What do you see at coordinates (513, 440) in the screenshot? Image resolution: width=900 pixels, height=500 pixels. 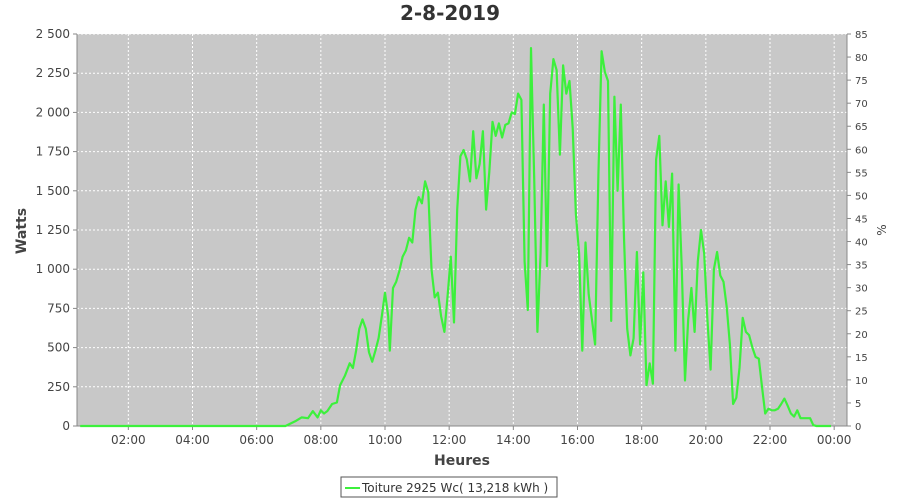 I see `x-tick-label: 14:00` at bounding box center [513, 440].